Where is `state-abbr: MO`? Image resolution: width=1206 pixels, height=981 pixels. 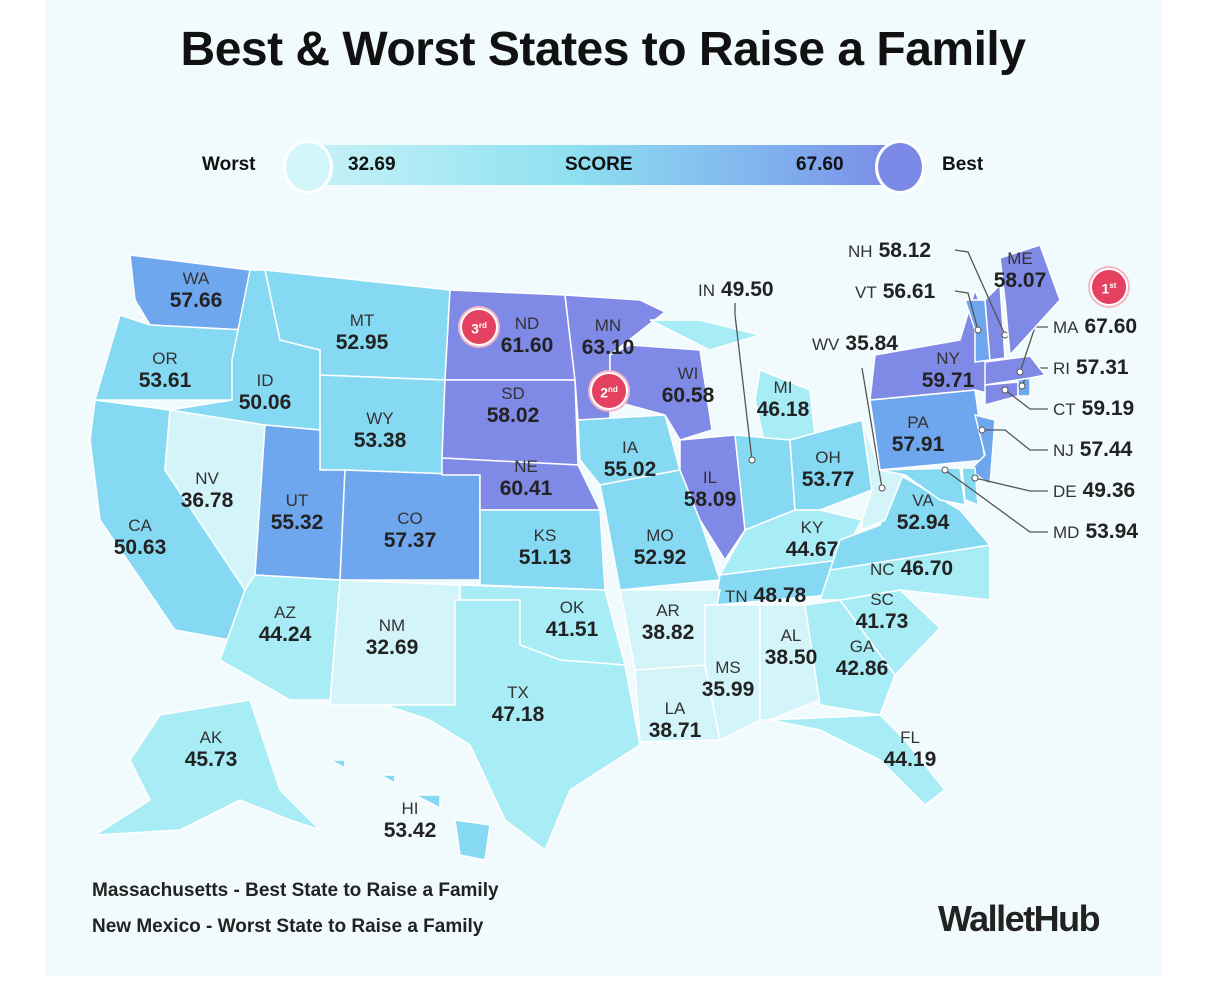 state-abbr: MO is located at coordinates (660, 535).